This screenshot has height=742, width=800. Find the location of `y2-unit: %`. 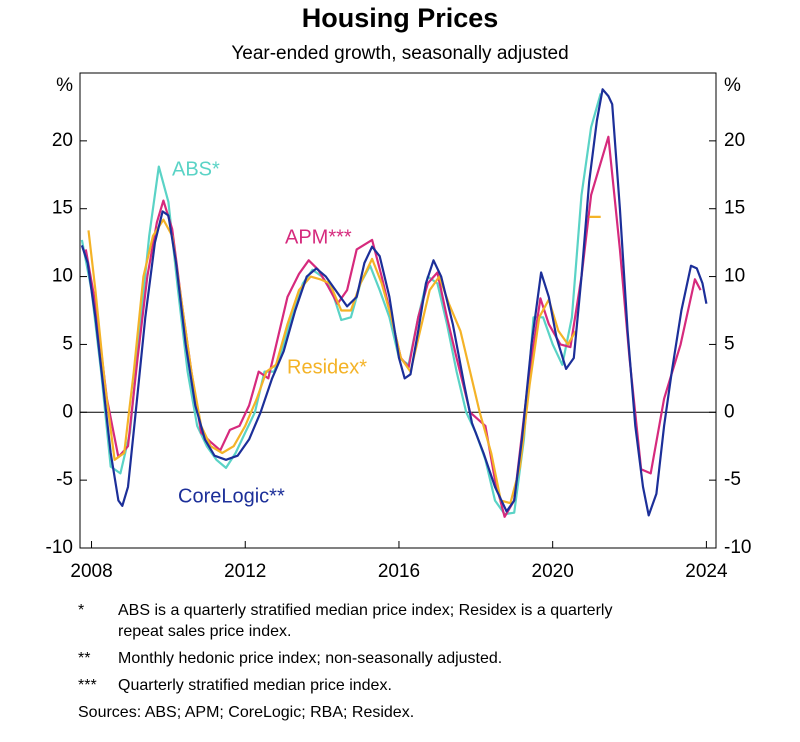

y2-unit: % is located at coordinates (732, 85).